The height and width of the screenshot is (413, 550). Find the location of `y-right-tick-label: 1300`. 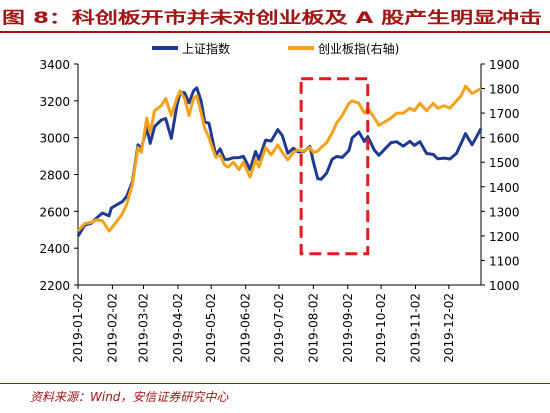

y-right-tick-label: 1300 is located at coordinates (504, 212).